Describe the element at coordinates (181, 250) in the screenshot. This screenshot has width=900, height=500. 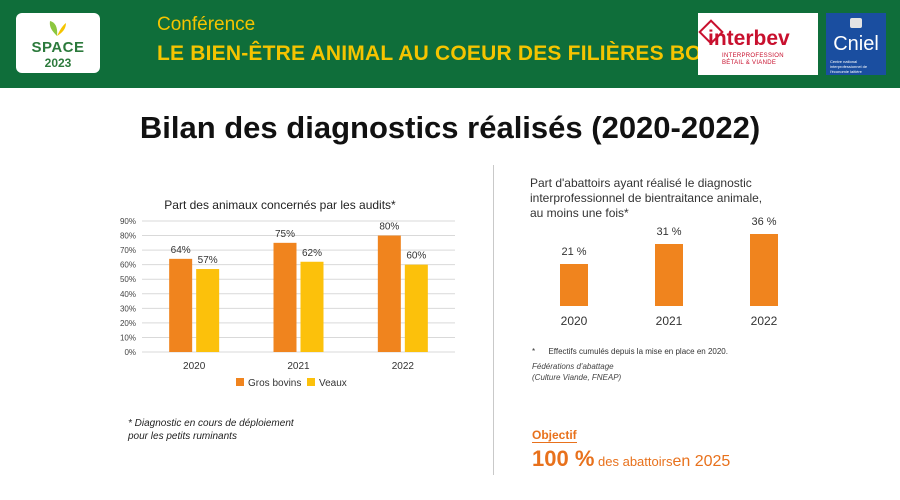
I see `data-label: 64%` at that location.